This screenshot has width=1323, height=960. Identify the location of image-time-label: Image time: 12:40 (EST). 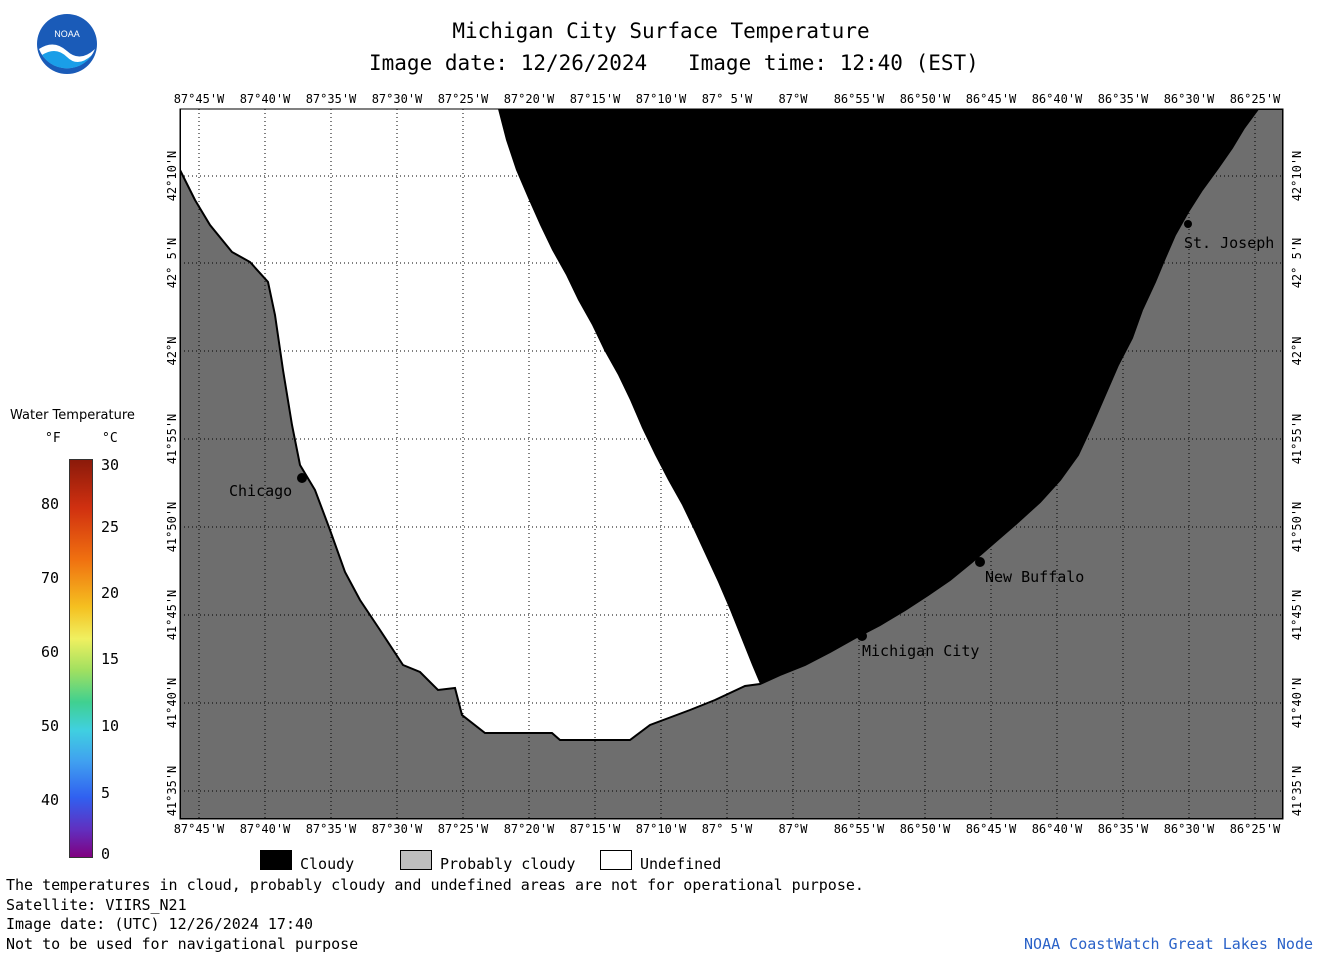
(833, 63).